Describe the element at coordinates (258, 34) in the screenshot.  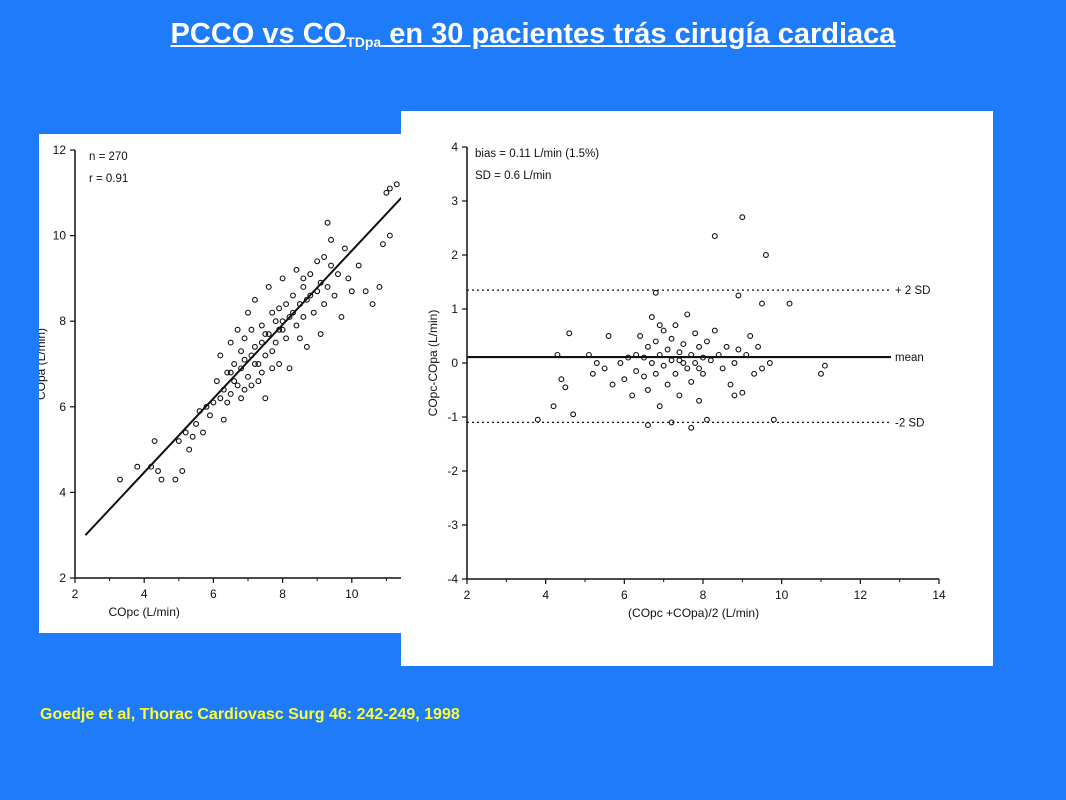
I see `title-main: PCCO vs CO` at that location.